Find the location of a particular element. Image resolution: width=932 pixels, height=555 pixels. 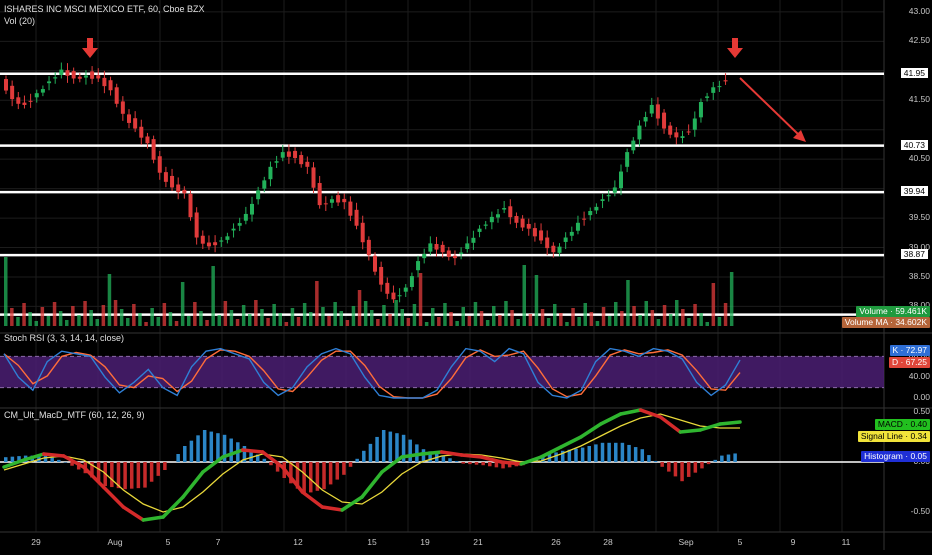

k-tag: K · 72.97 is located at coordinates (909, 350).